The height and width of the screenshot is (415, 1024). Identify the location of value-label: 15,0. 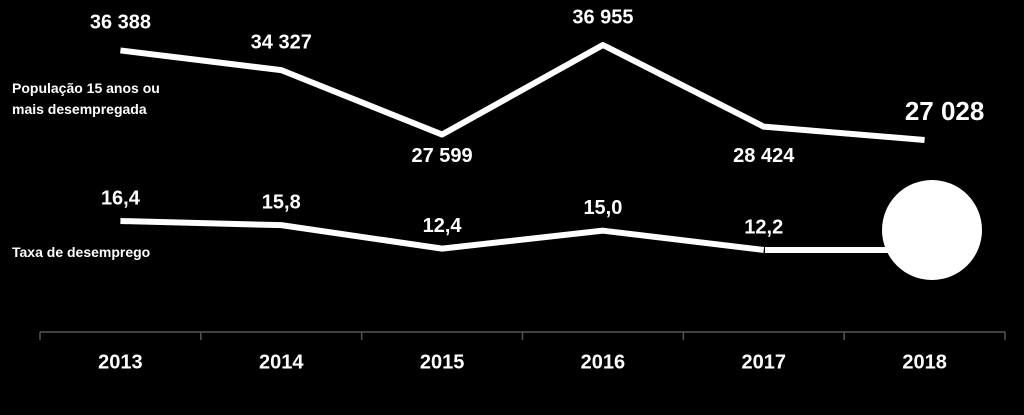
(602, 208).